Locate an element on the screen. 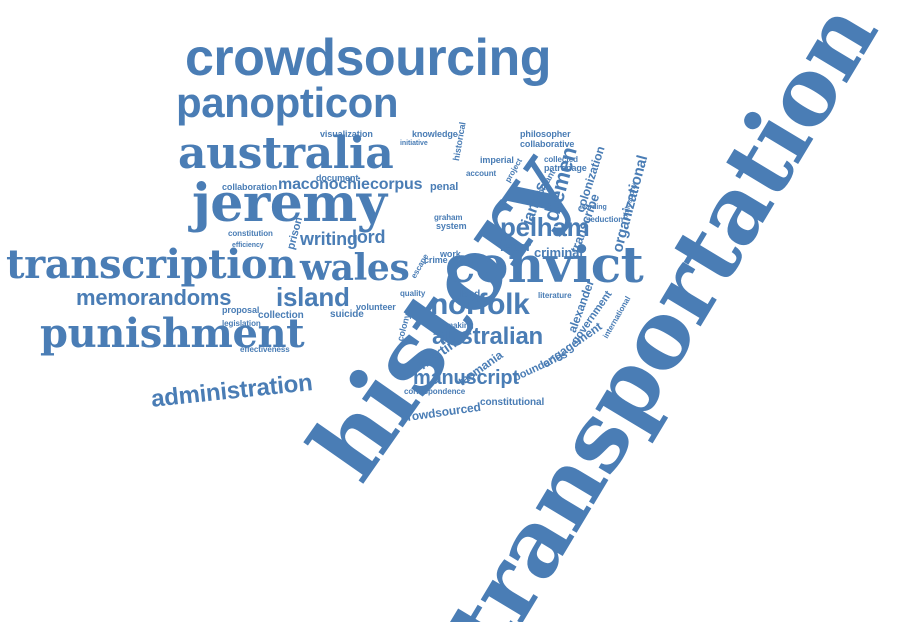 The height and width of the screenshot is (622, 900). word-australia: australia is located at coordinates (286, 153).